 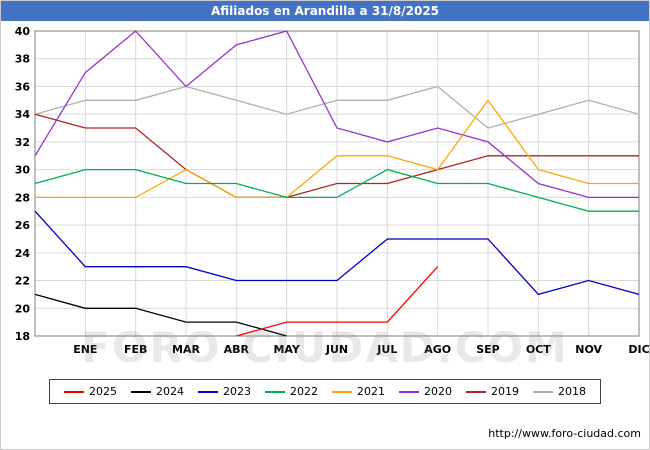 I want to click on x-tick-label: NOV, so click(x=588, y=349).